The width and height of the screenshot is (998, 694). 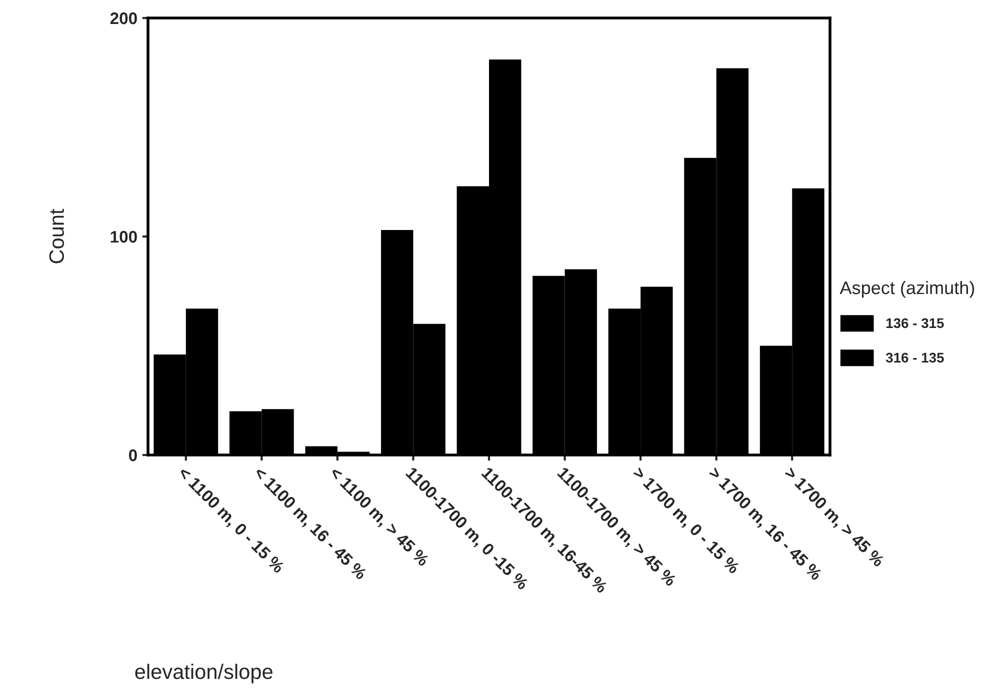 I want to click on x-axis-title: elevation/slope, so click(x=203, y=674).